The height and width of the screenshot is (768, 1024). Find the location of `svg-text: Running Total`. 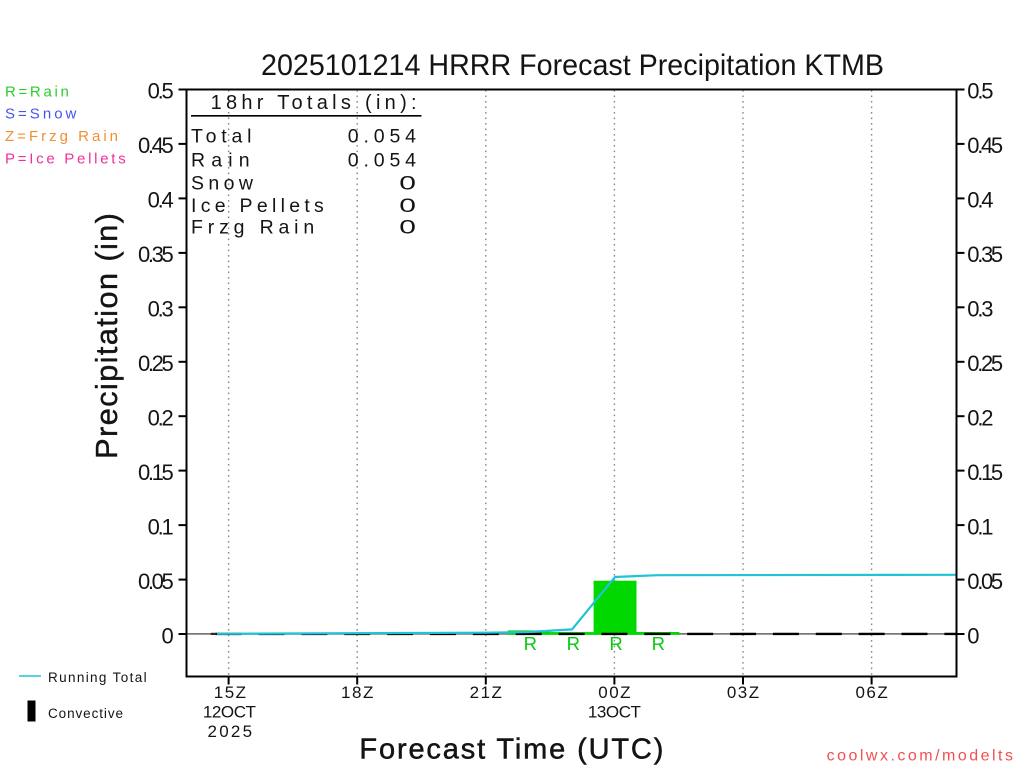

svg-text: Running Total is located at coordinates (97, 677).